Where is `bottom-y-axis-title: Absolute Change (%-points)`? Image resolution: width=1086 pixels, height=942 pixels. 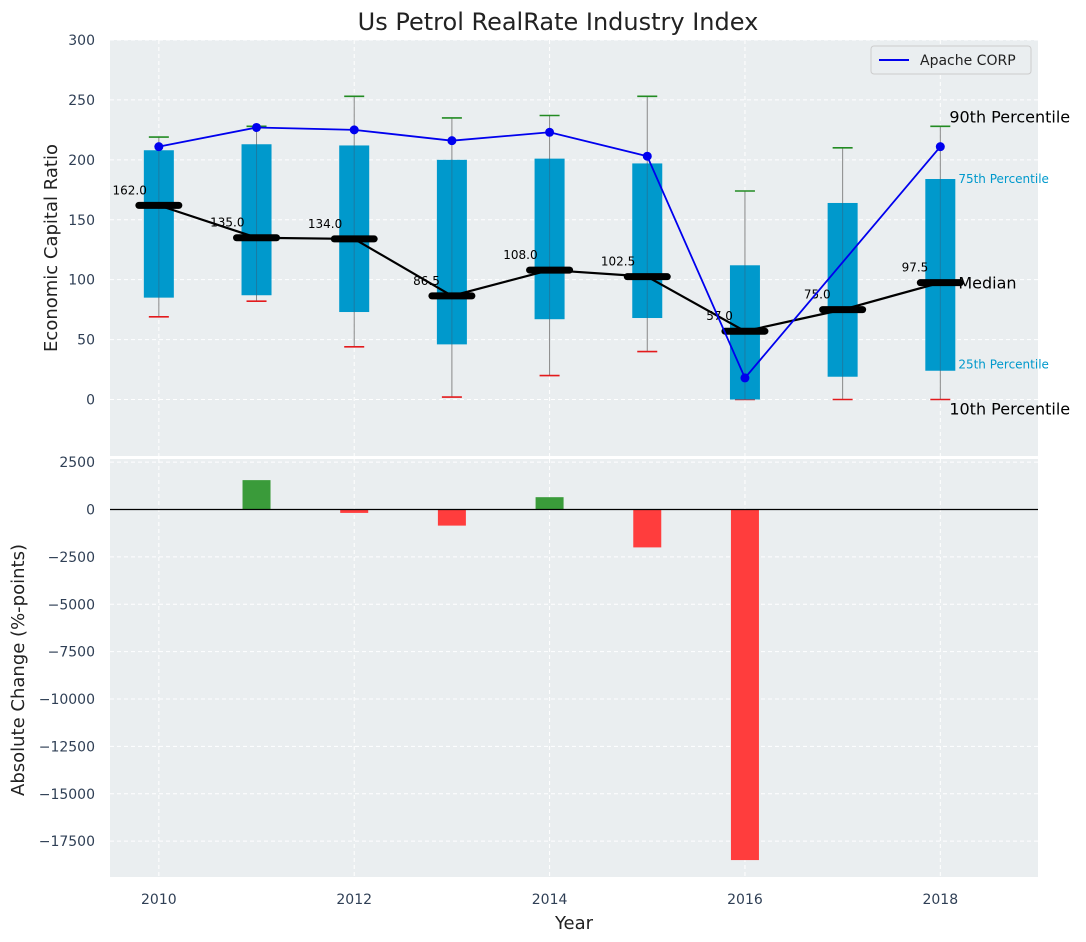
bottom-y-axis-title: Absolute Change (%-points) is located at coordinates (18, 670).